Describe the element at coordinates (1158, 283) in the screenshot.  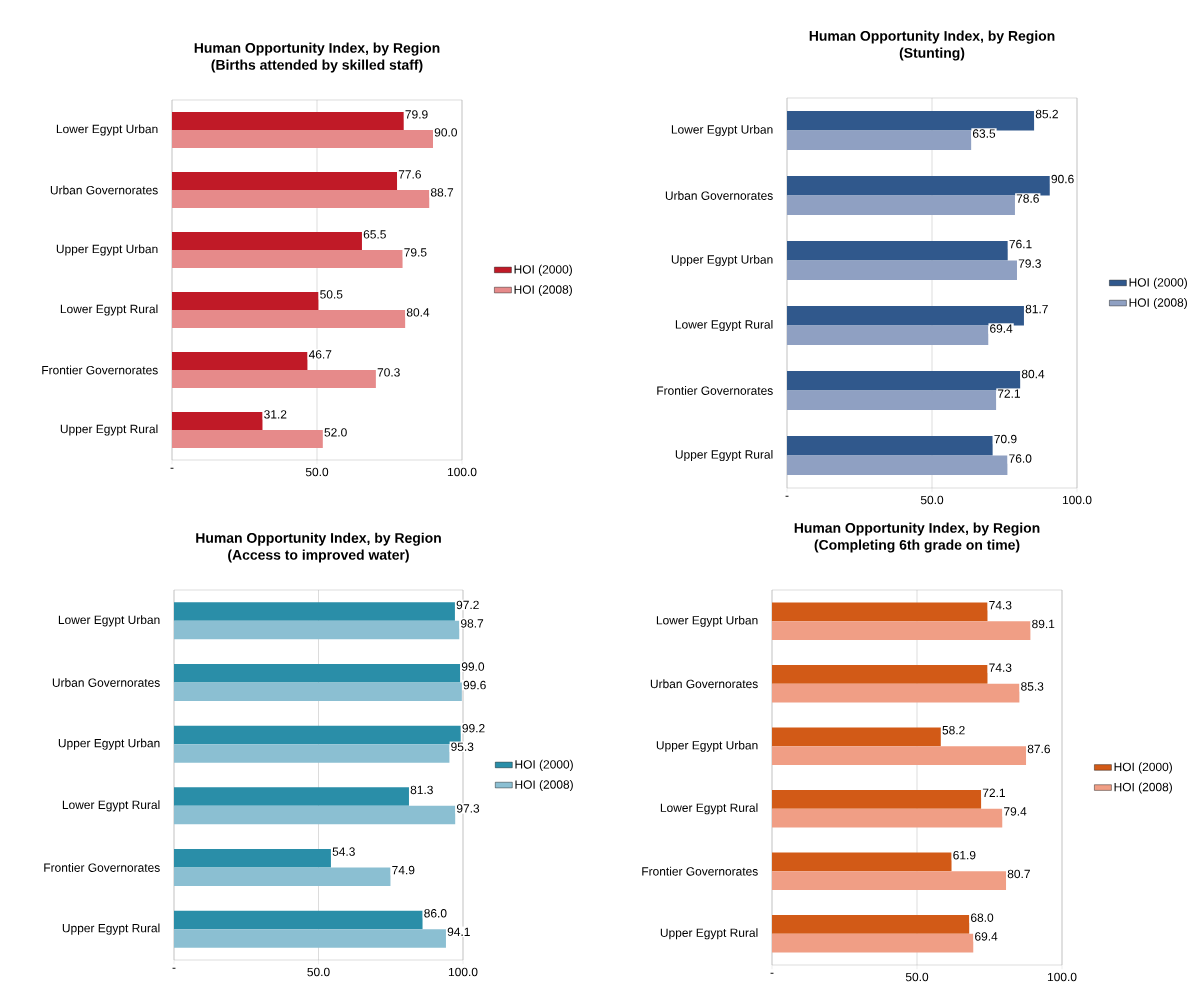
I see `legend-label: HOI (2000)` at that location.